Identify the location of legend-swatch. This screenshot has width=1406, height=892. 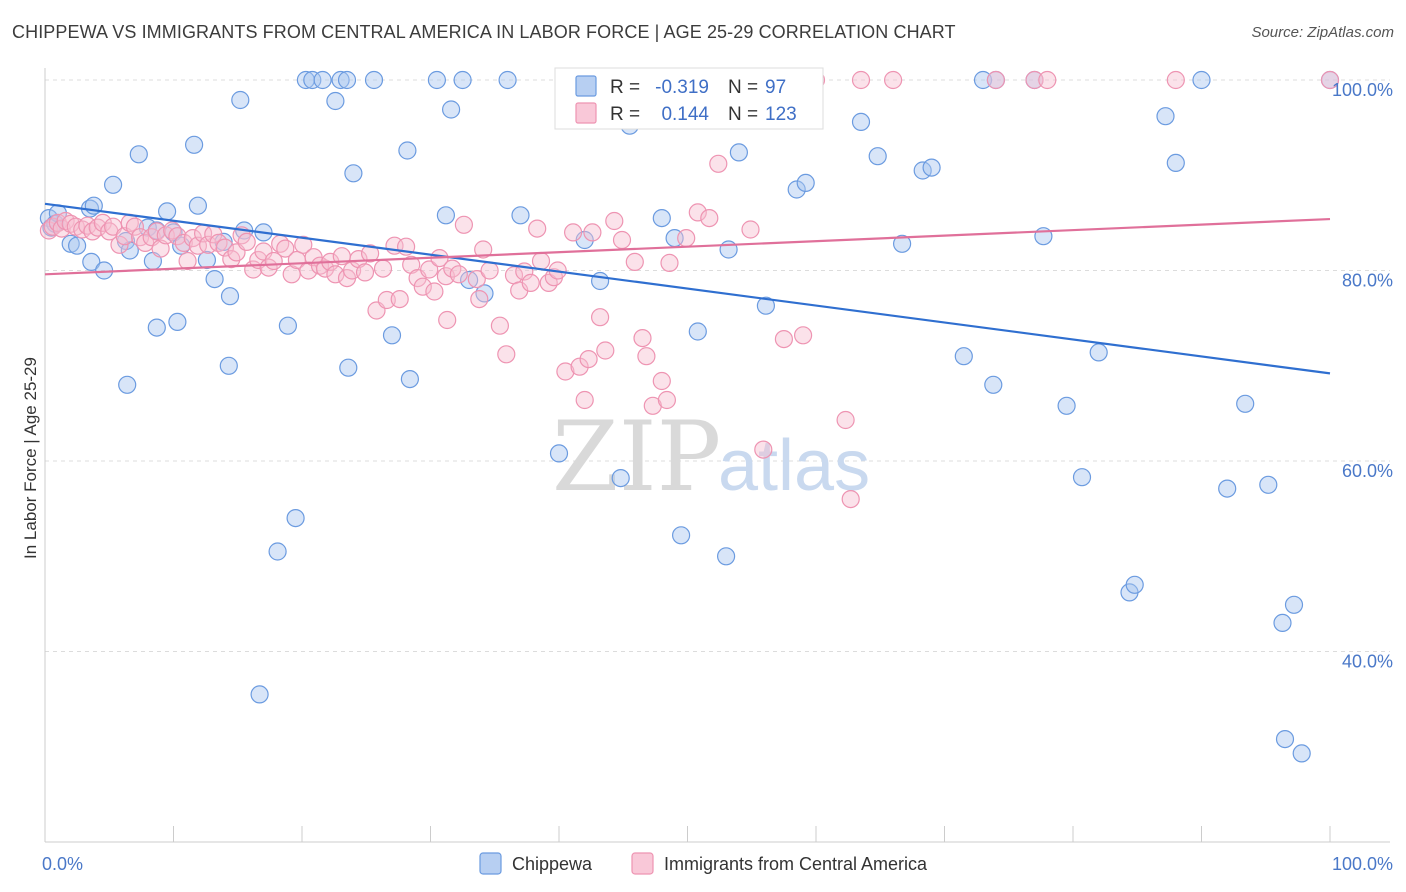
(642, 863).